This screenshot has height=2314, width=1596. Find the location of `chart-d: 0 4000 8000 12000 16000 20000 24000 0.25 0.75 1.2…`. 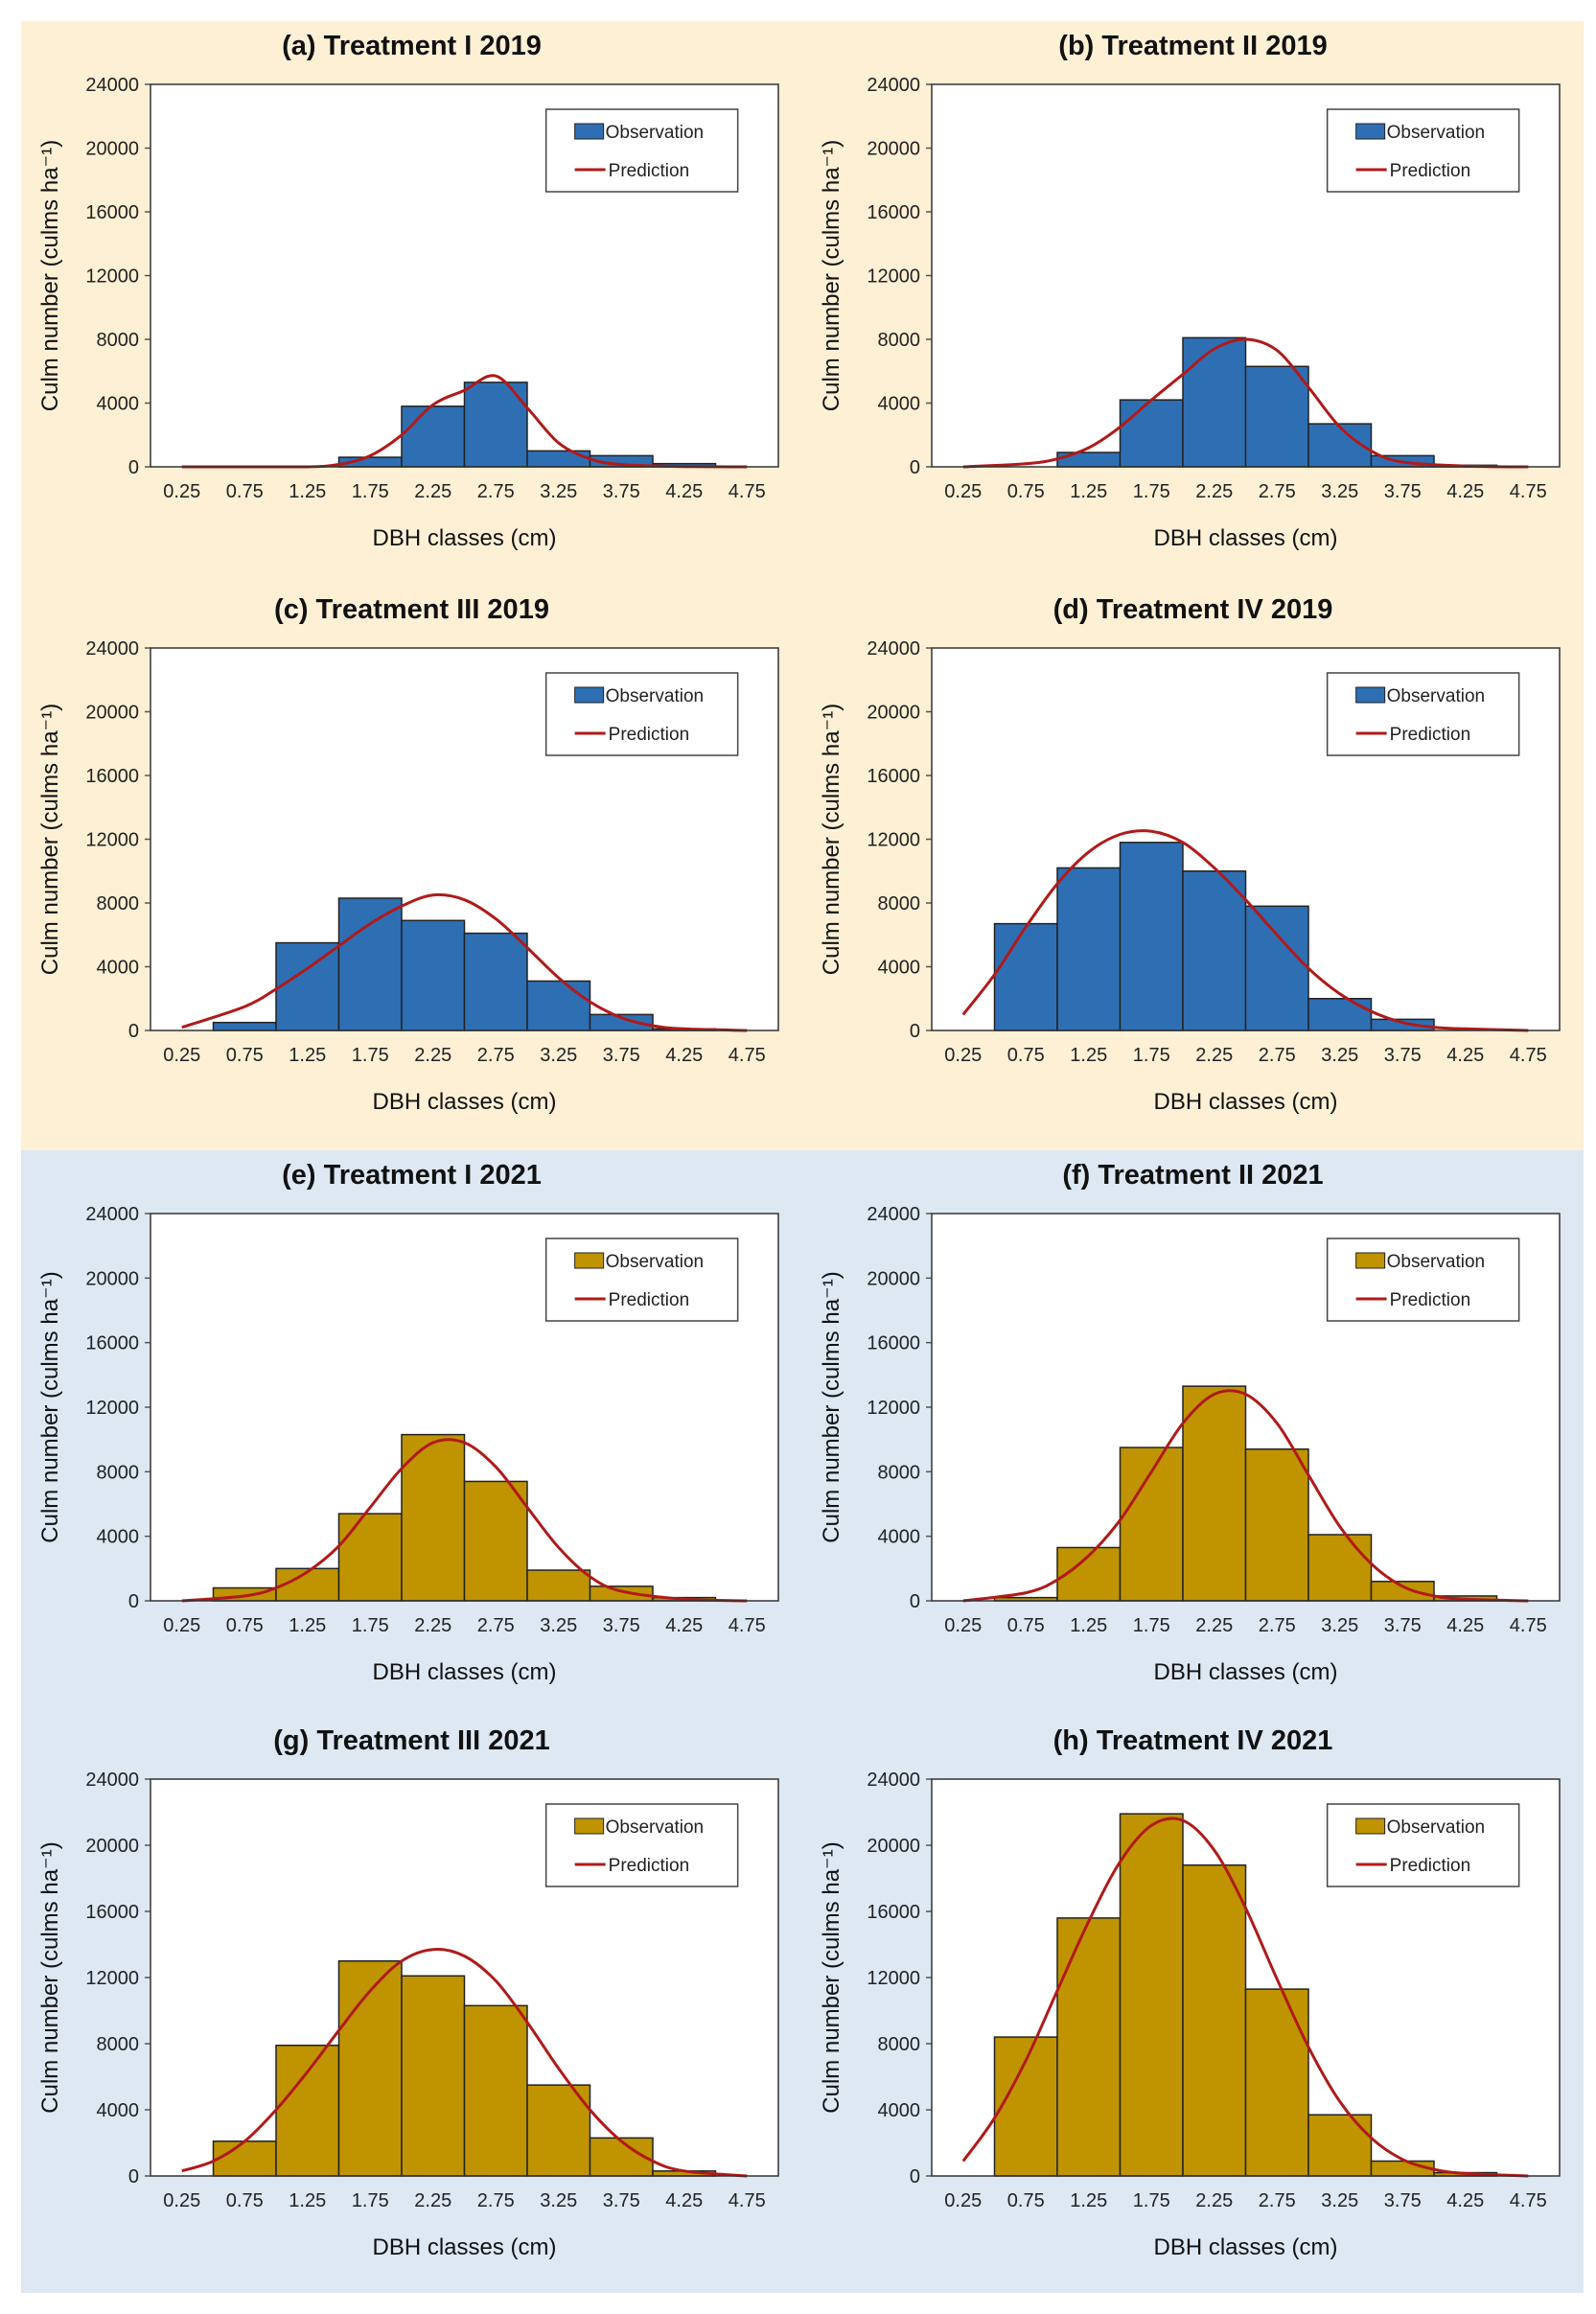

chart-d: 0 4000 8000 12000 16000 20000 24000 0.25 0.75 1.2… is located at coordinates (1190, 877).